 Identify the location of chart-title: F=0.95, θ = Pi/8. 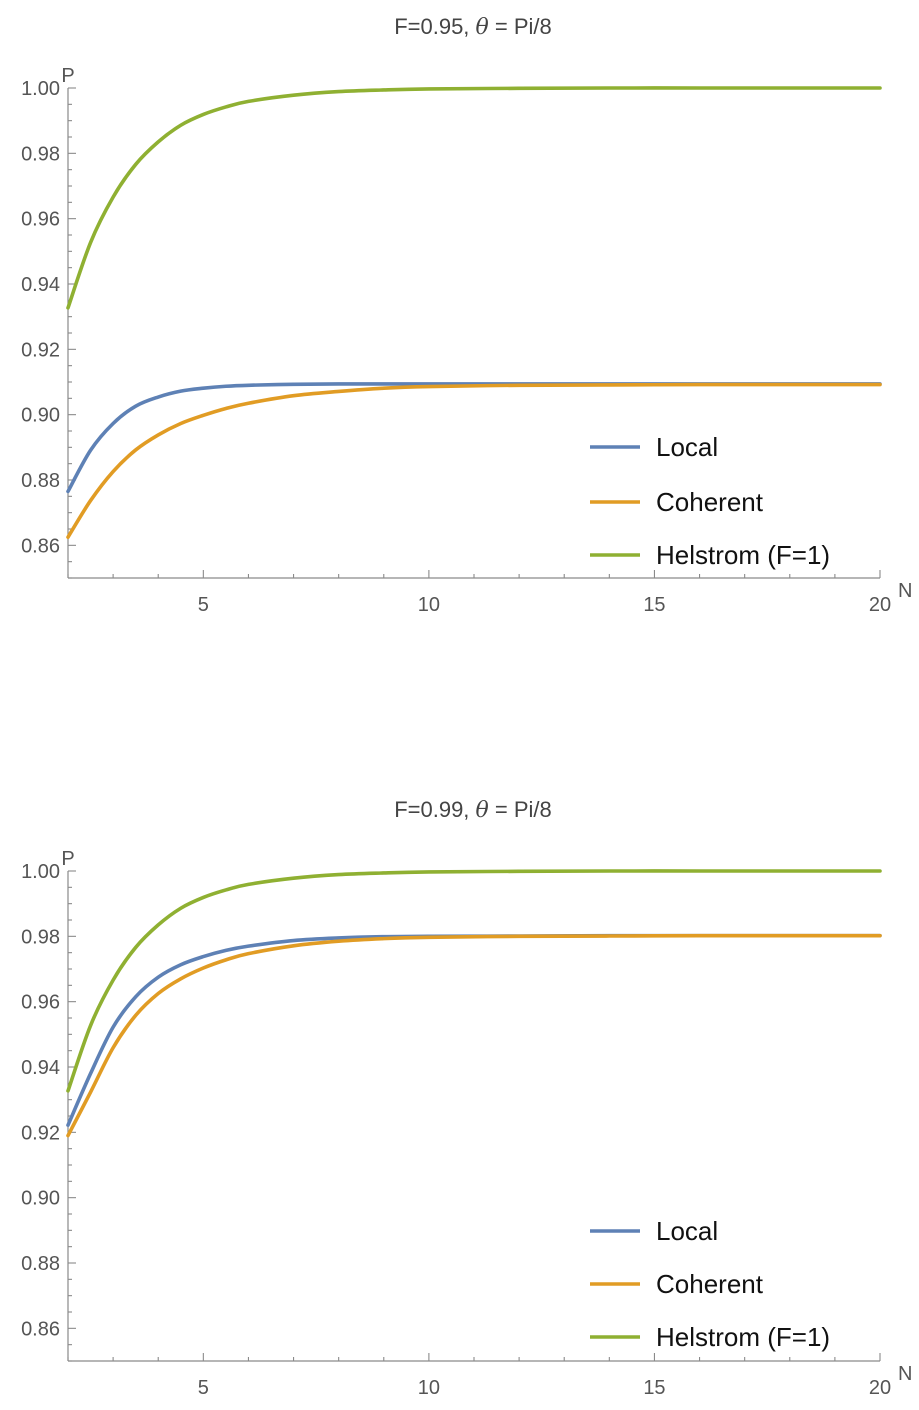
(473, 27).